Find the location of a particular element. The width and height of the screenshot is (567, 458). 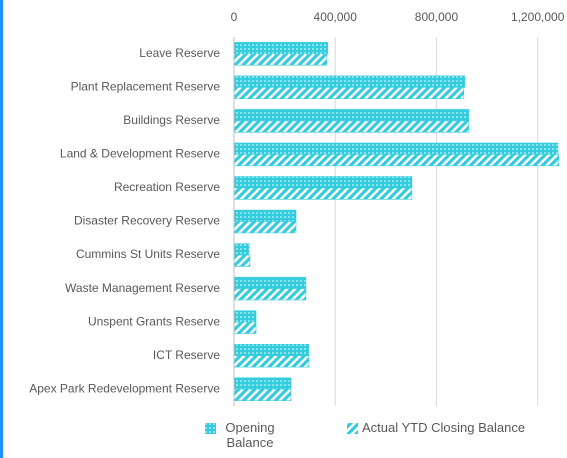

y-tick-label: Waste Management Reserve is located at coordinates (142, 288).